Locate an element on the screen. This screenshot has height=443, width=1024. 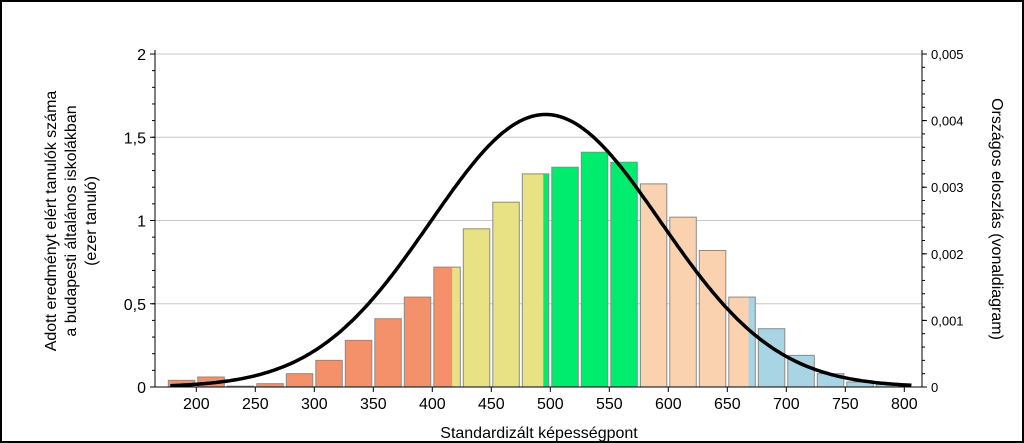
x-tick-label: 200 is located at coordinates (196, 404).